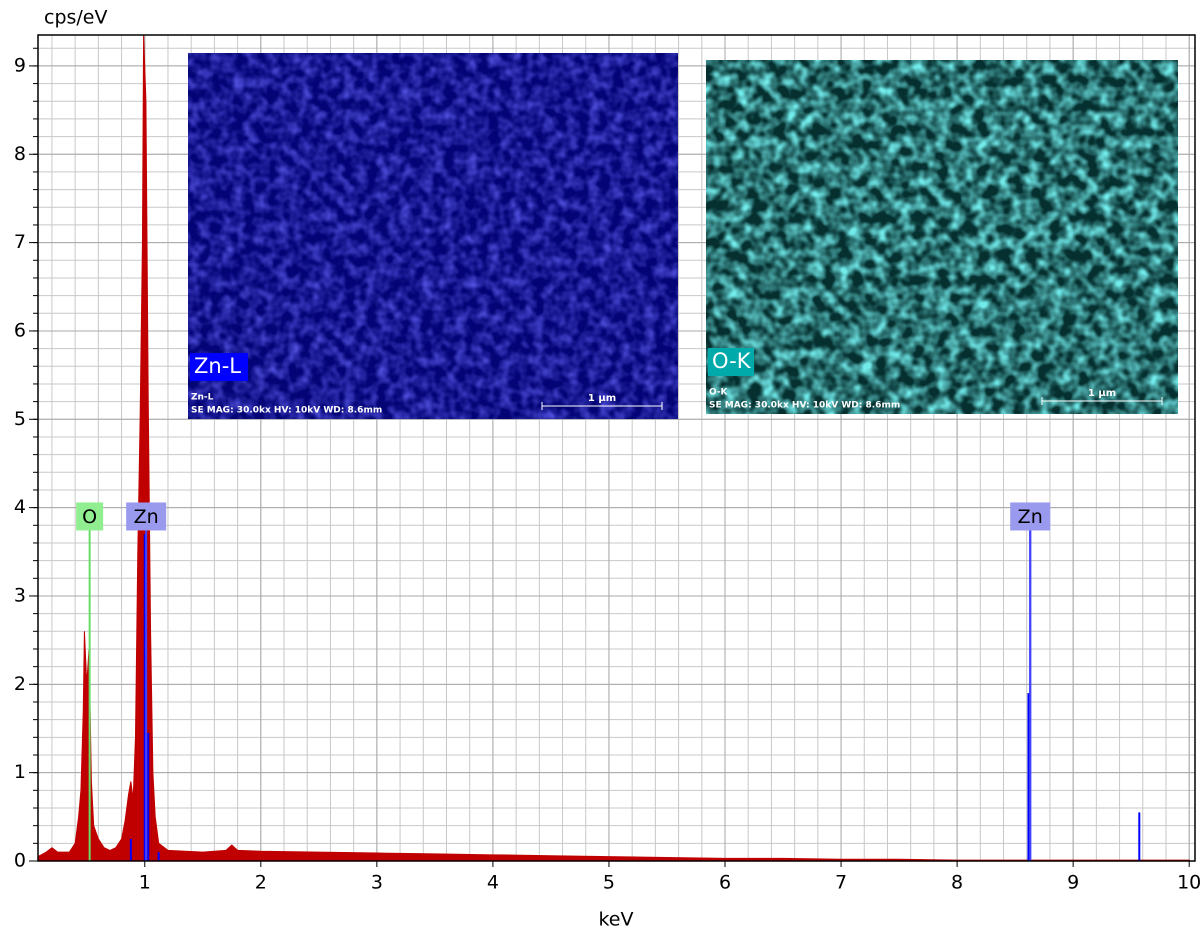 Image resolution: width=1201 pixels, height=933 pixels. What do you see at coordinates (20, 507) in the screenshot?
I see `y-tick-label: 4` at bounding box center [20, 507].